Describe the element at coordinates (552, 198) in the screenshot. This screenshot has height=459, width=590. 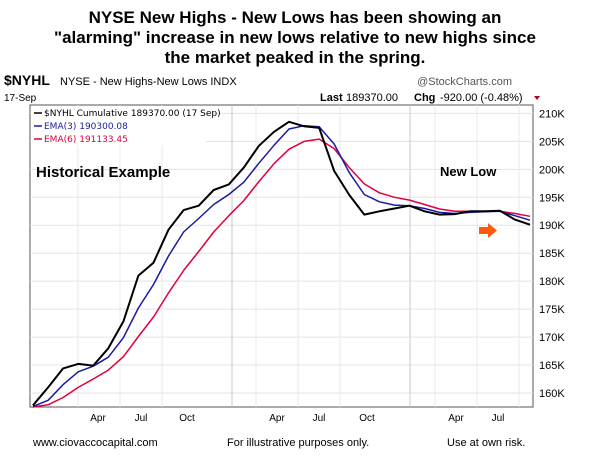
I see `y-tick-label: 195K` at that location.